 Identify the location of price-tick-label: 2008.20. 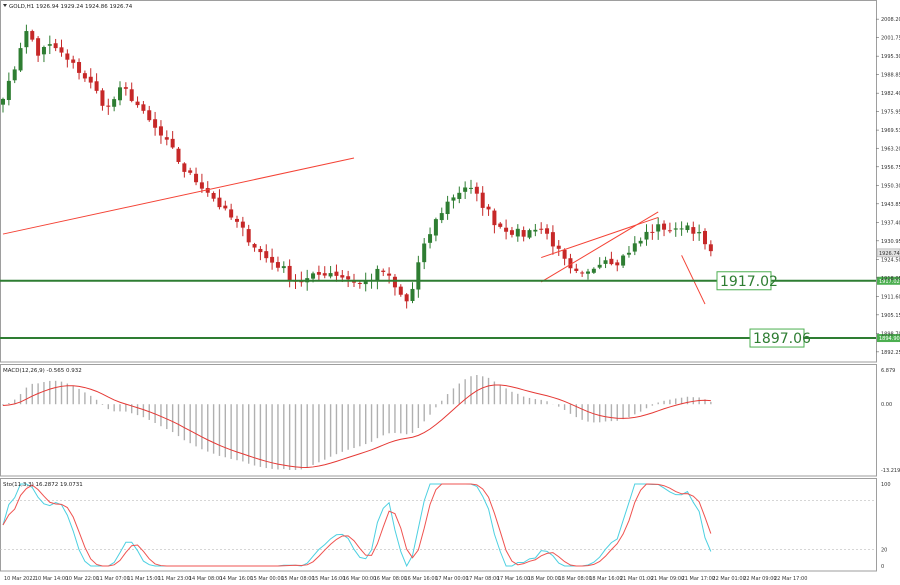
(890, 20).